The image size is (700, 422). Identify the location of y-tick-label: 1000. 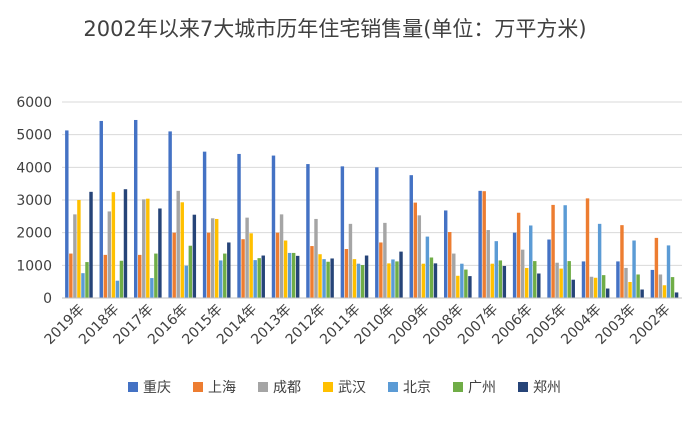
(34, 266).